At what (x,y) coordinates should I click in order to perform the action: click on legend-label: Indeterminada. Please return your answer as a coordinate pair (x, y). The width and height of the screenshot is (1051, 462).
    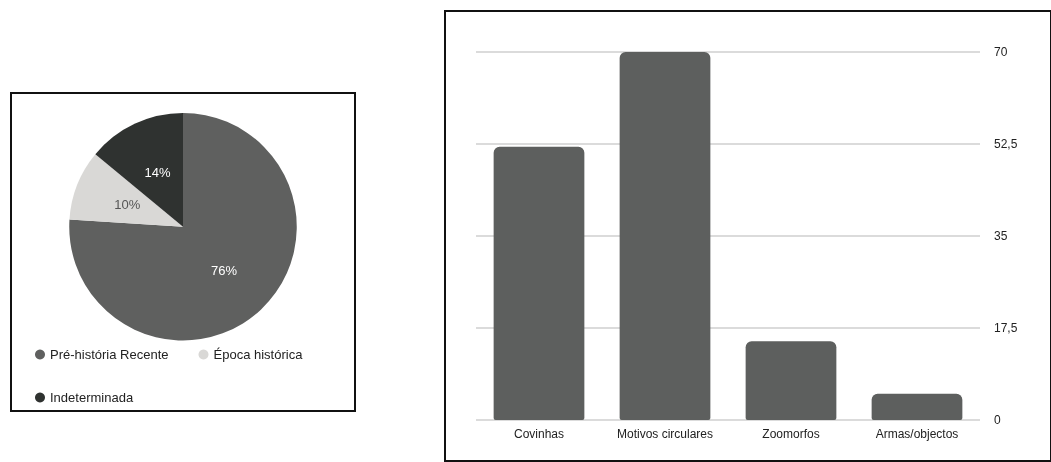
    Looking at the image, I should click on (92, 397).